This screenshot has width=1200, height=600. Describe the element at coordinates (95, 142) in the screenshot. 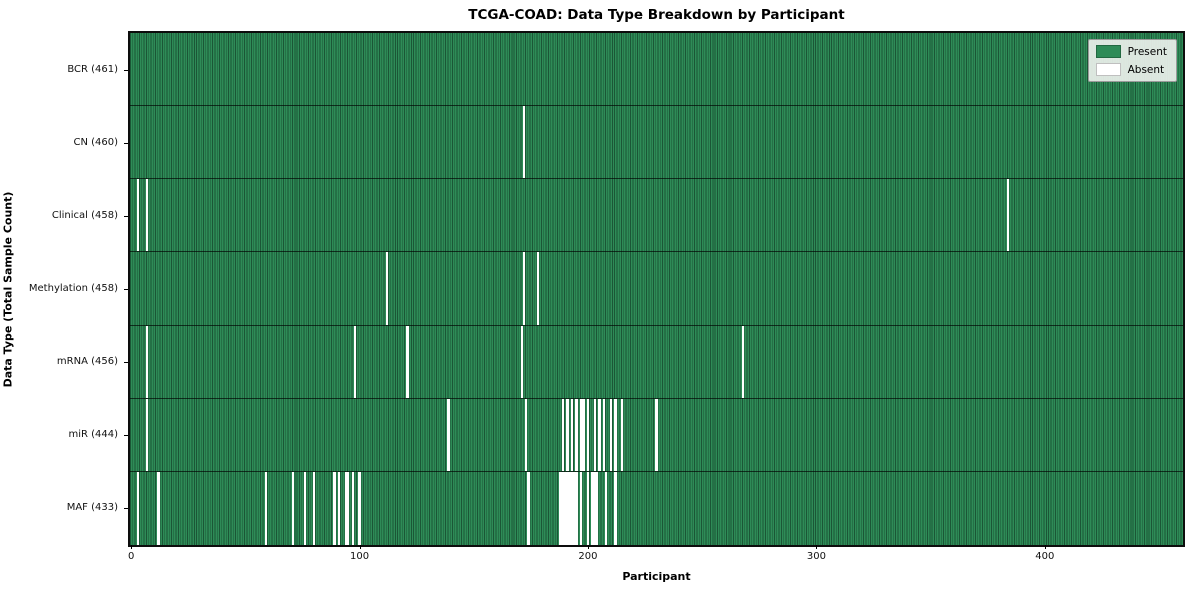

I see `y-tick-label: CN (460)` at that location.